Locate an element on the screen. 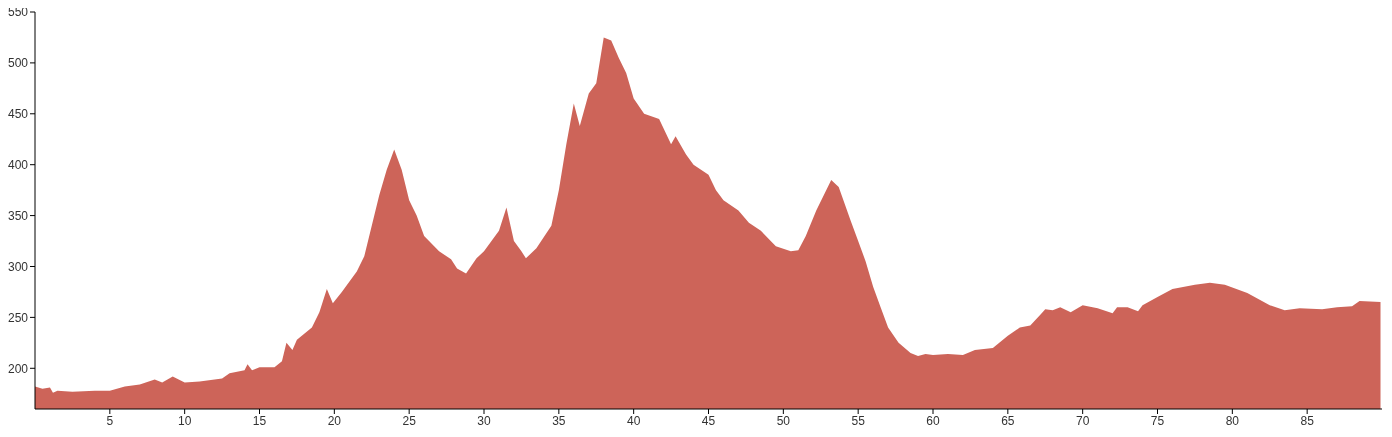 The image size is (1392, 437). y-tick-label: 200 is located at coordinates (18, 368).